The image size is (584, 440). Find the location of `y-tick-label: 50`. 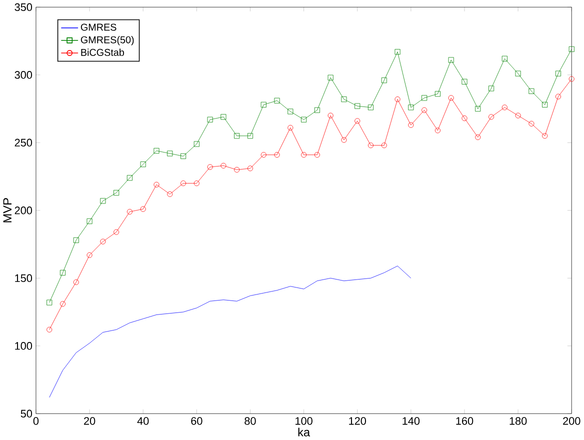

y-tick-label: 50 is located at coordinates (26, 414).